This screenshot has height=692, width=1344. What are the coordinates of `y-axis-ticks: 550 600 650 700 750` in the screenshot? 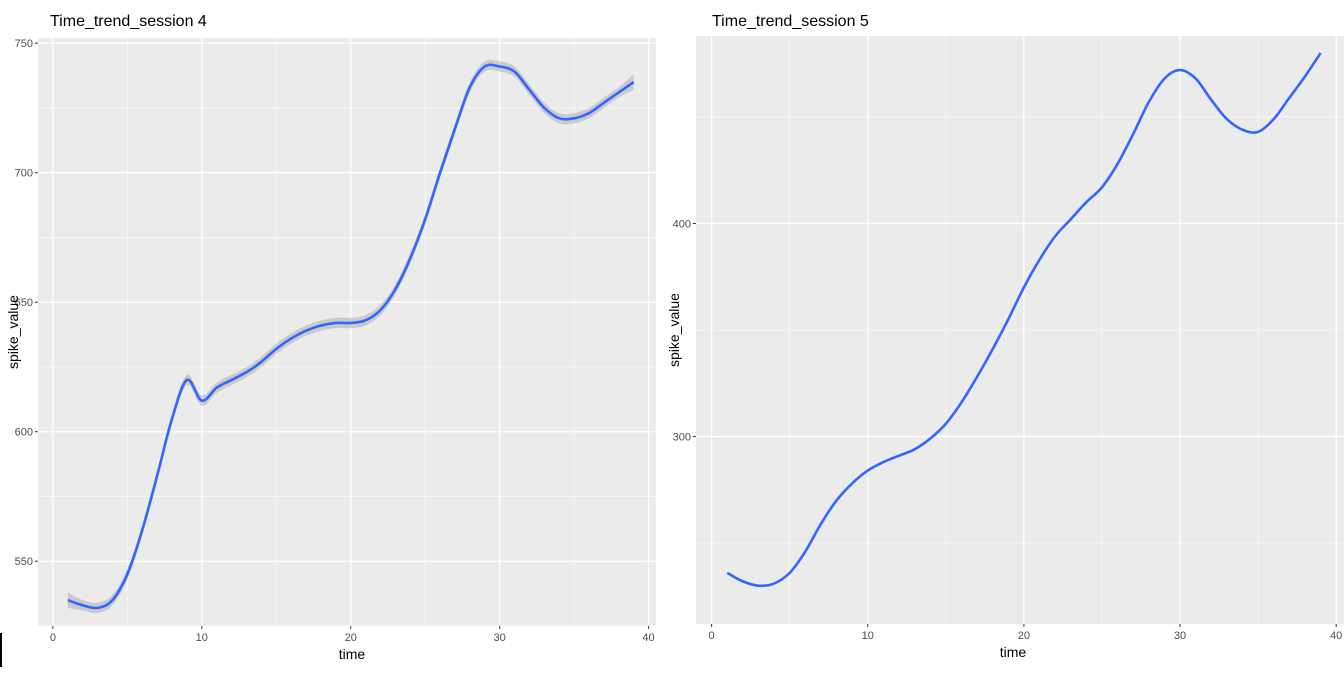 It's located at (26, 303).